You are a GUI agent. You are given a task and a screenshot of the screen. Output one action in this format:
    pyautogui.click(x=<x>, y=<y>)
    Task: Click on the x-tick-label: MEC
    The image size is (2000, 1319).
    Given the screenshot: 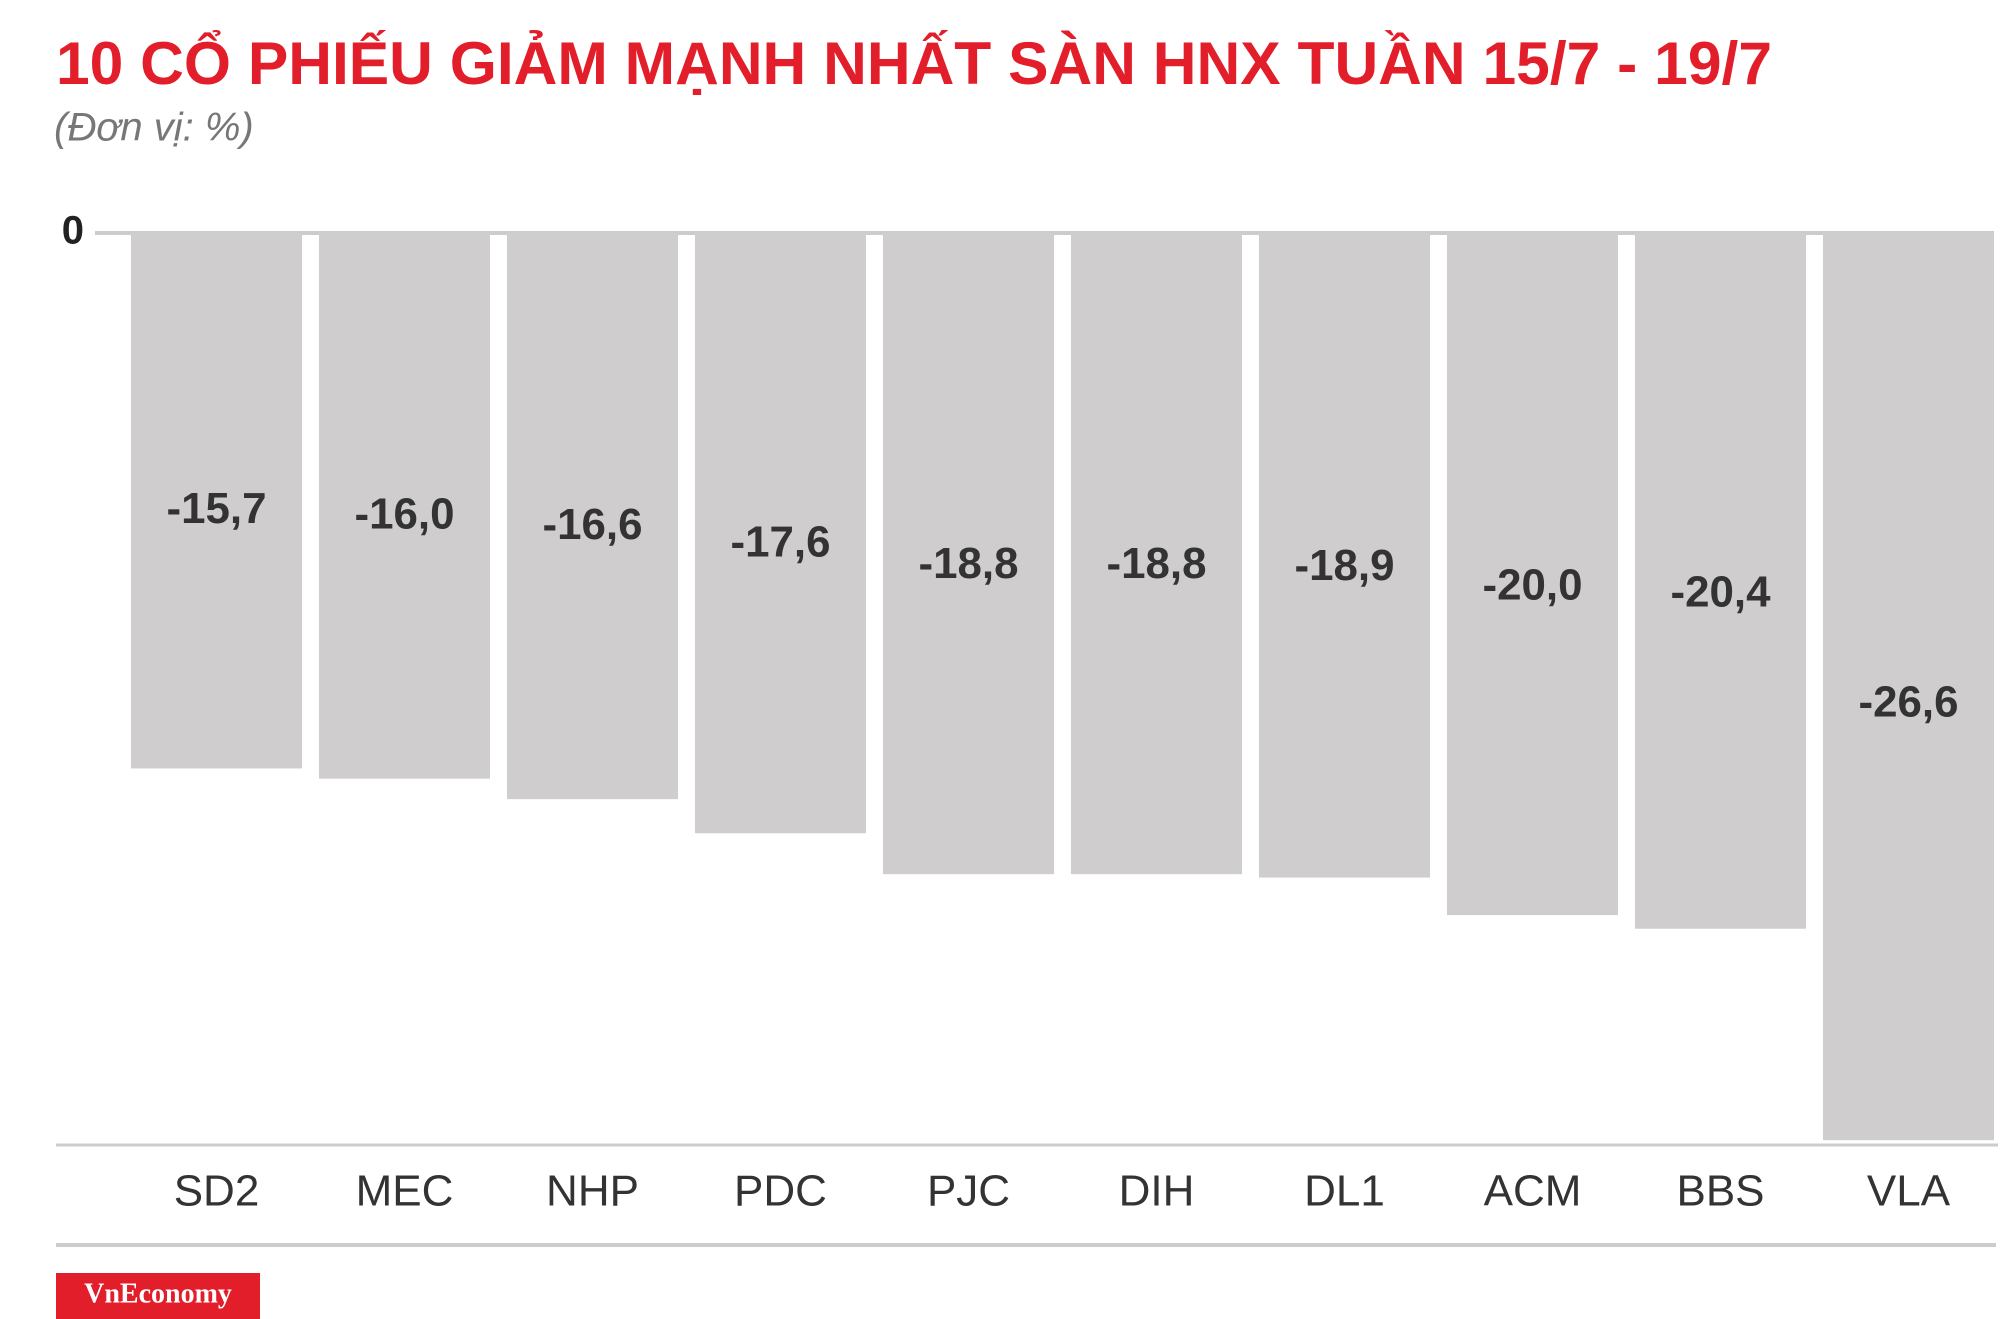 What is the action you would take?
    pyautogui.click(x=405, y=1191)
    